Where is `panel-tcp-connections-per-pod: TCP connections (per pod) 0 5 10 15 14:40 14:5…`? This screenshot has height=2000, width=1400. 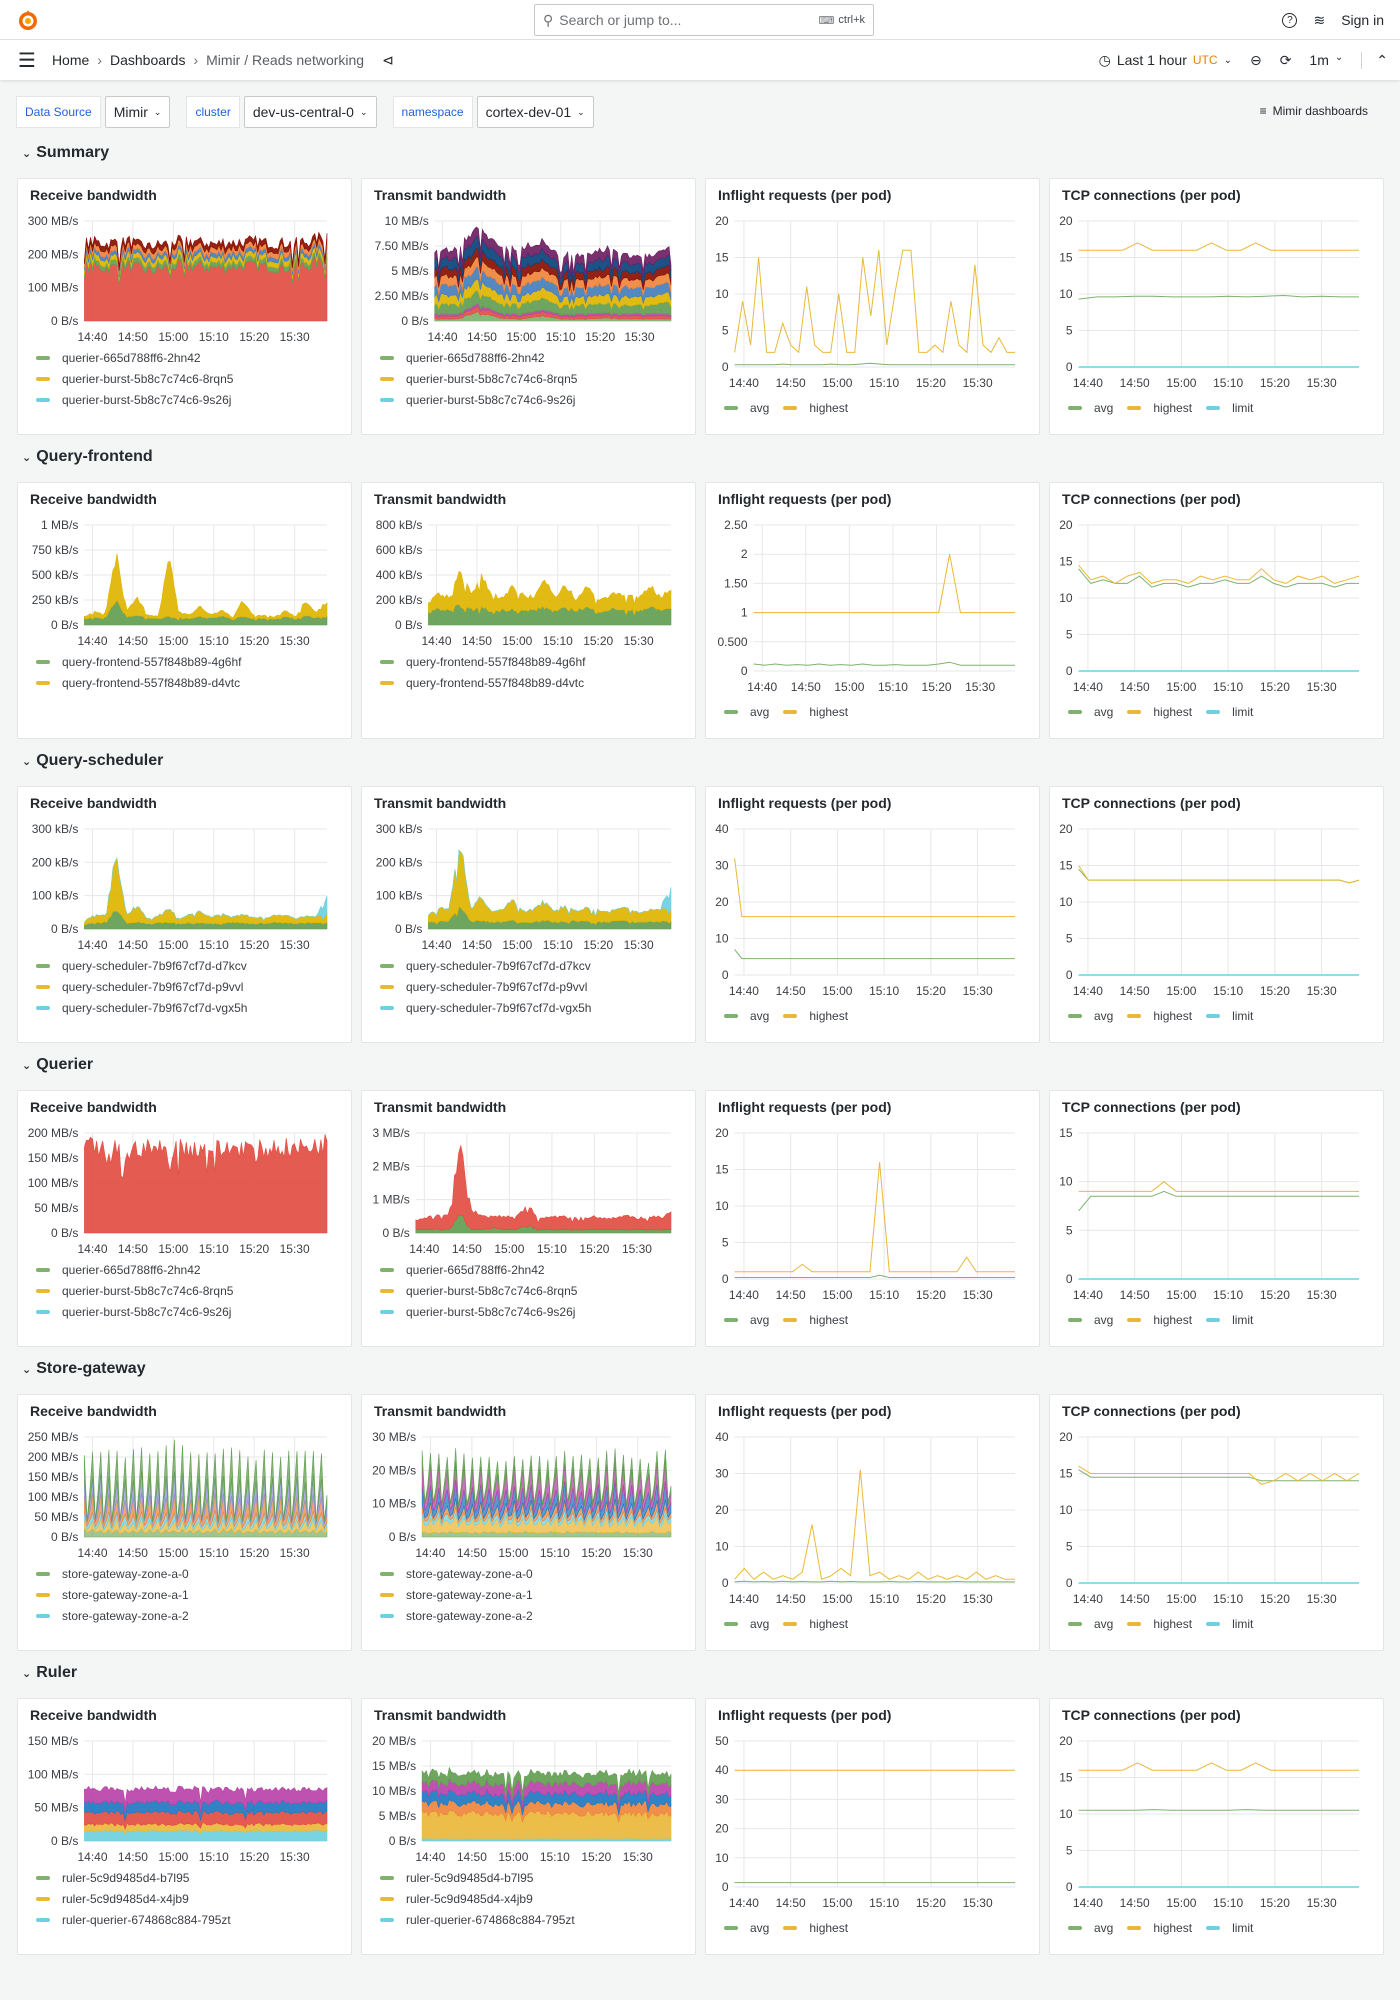 panel-tcp-connections-per-pod: TCP connections (per pod) 0 5 10 15 14:40 14:5… is located at coordinates (1216, 1218).